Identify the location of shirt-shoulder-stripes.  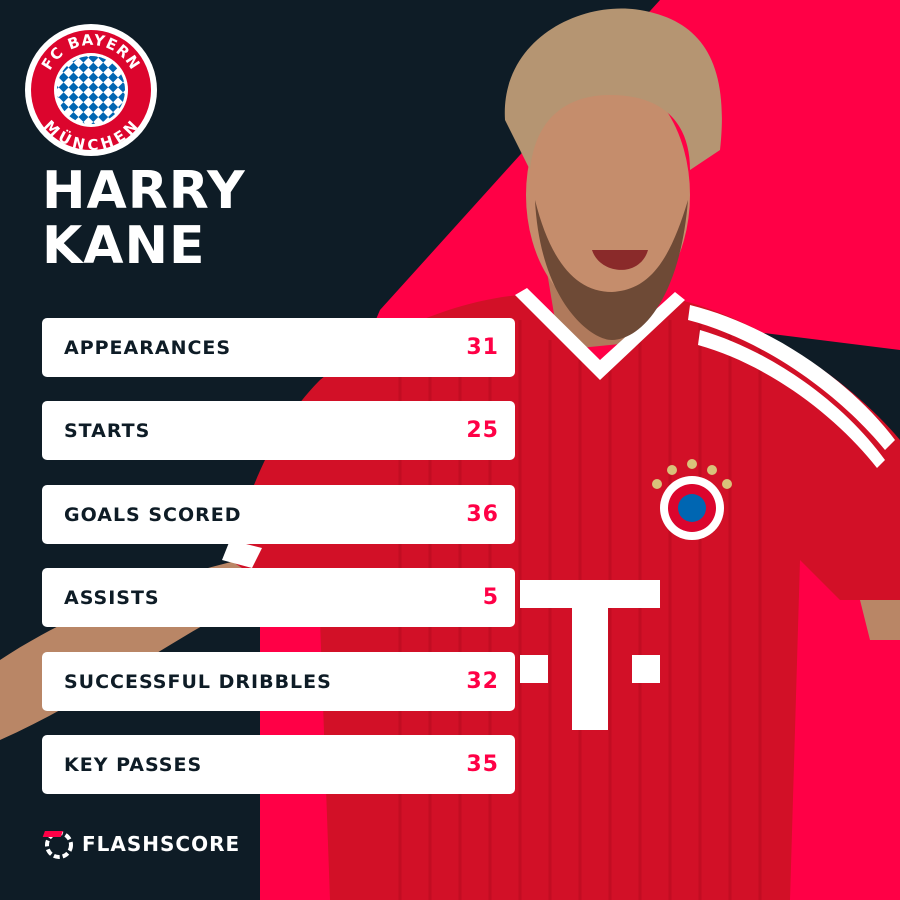
(791, 386).